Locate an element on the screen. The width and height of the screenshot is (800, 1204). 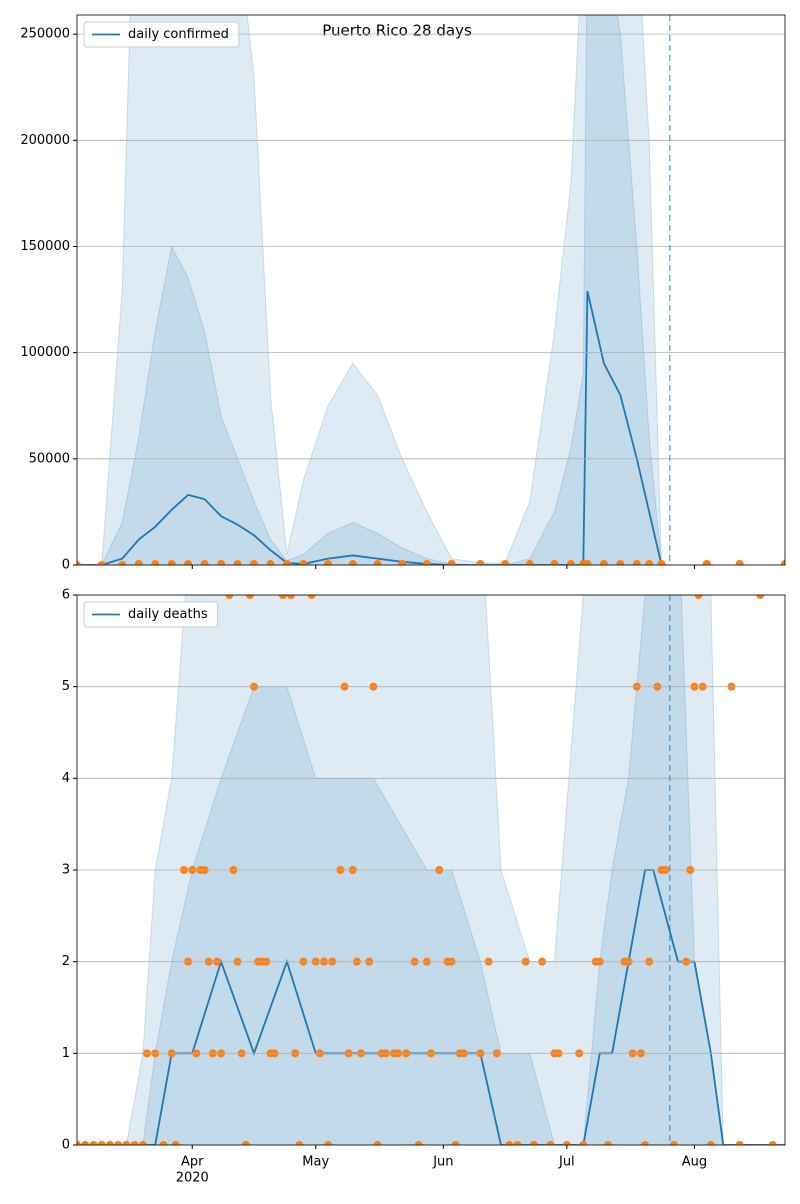
y-tick-label: 250000 is located at coordinates (45, 34).